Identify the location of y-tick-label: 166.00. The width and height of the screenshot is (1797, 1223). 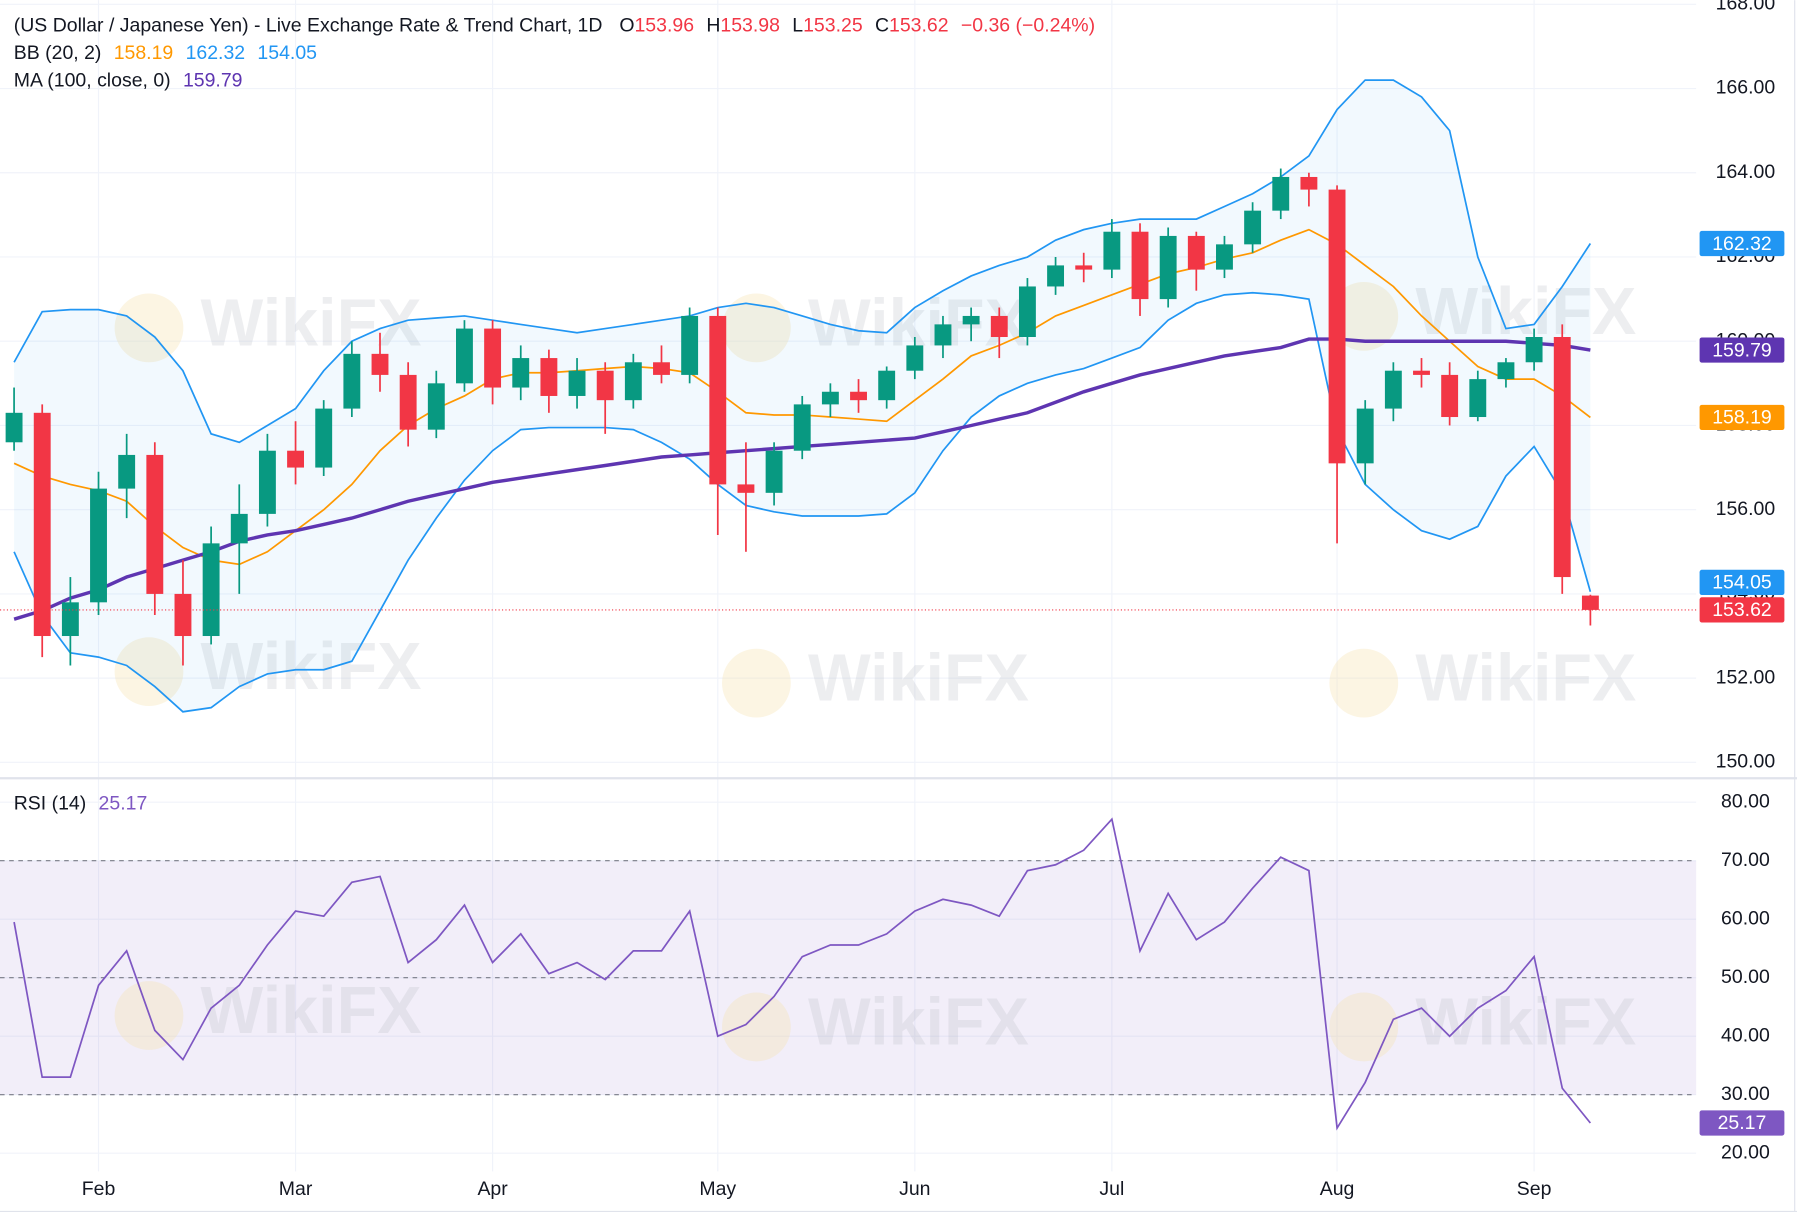
(1746, 88).